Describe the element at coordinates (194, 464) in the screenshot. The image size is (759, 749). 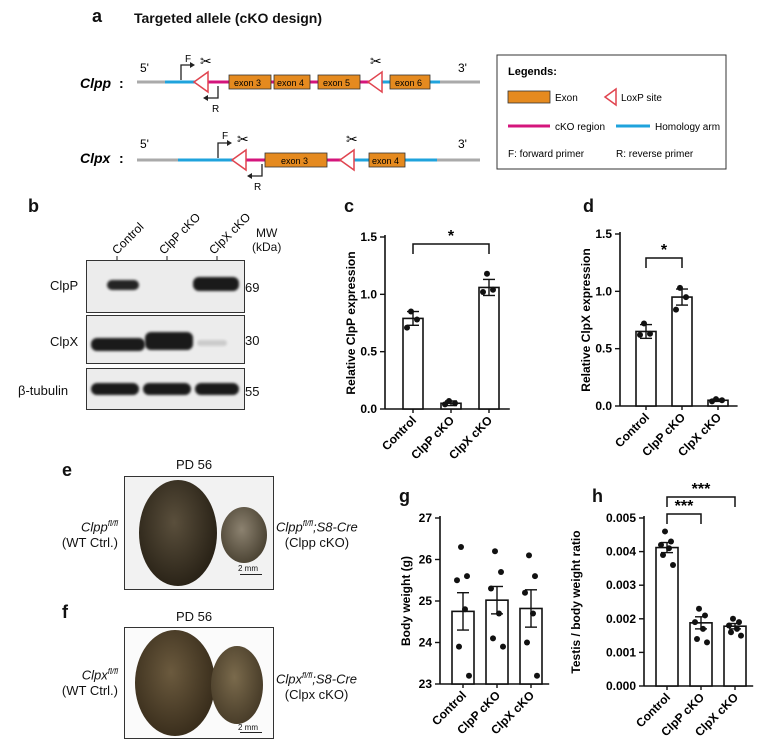
I see `panel-e-title: PD 56` at that location.